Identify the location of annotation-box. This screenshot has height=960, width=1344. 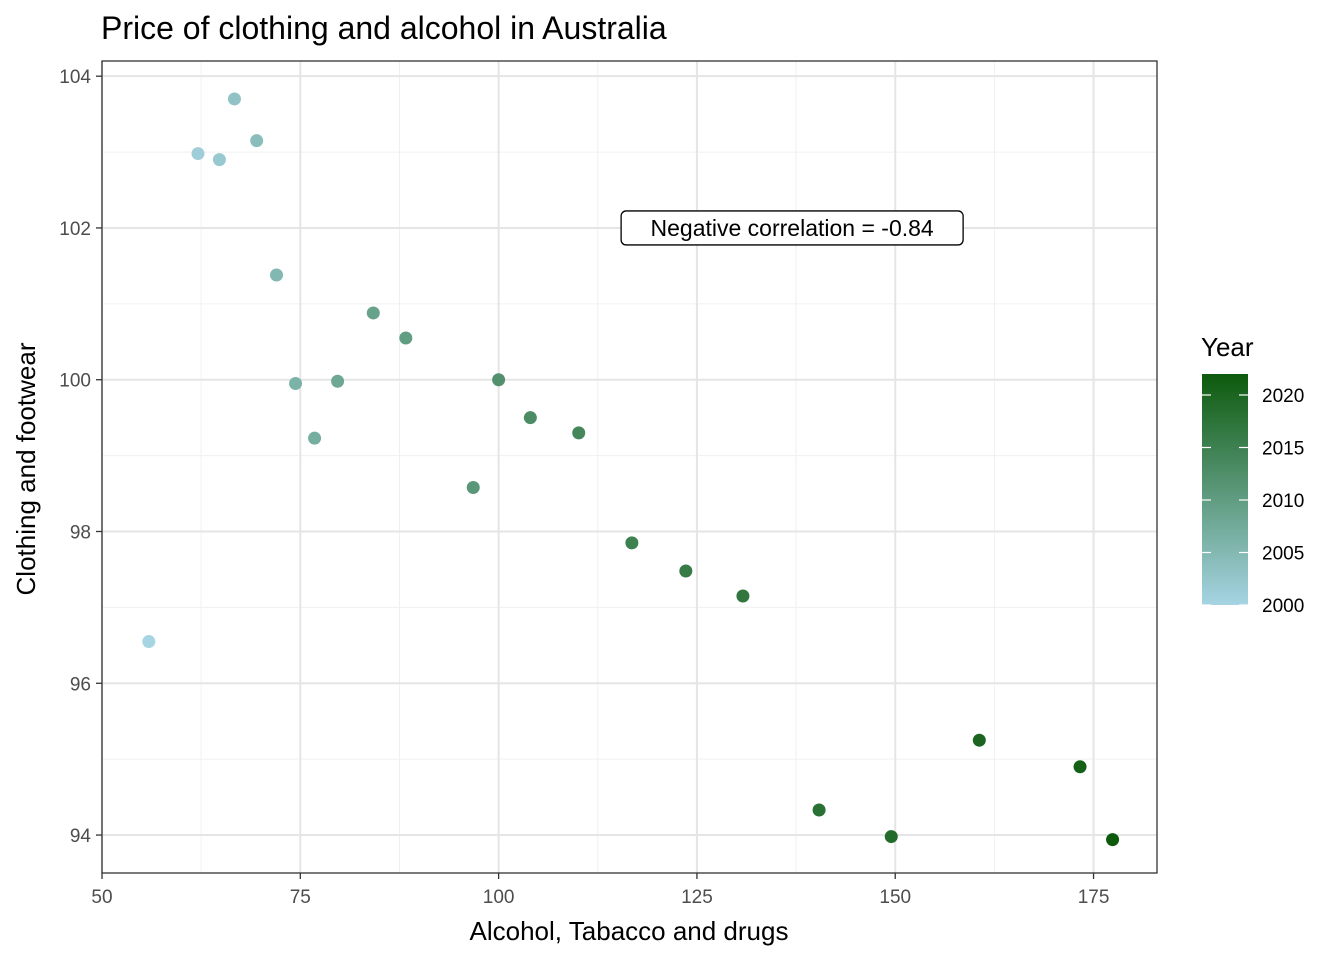
(792, 228).